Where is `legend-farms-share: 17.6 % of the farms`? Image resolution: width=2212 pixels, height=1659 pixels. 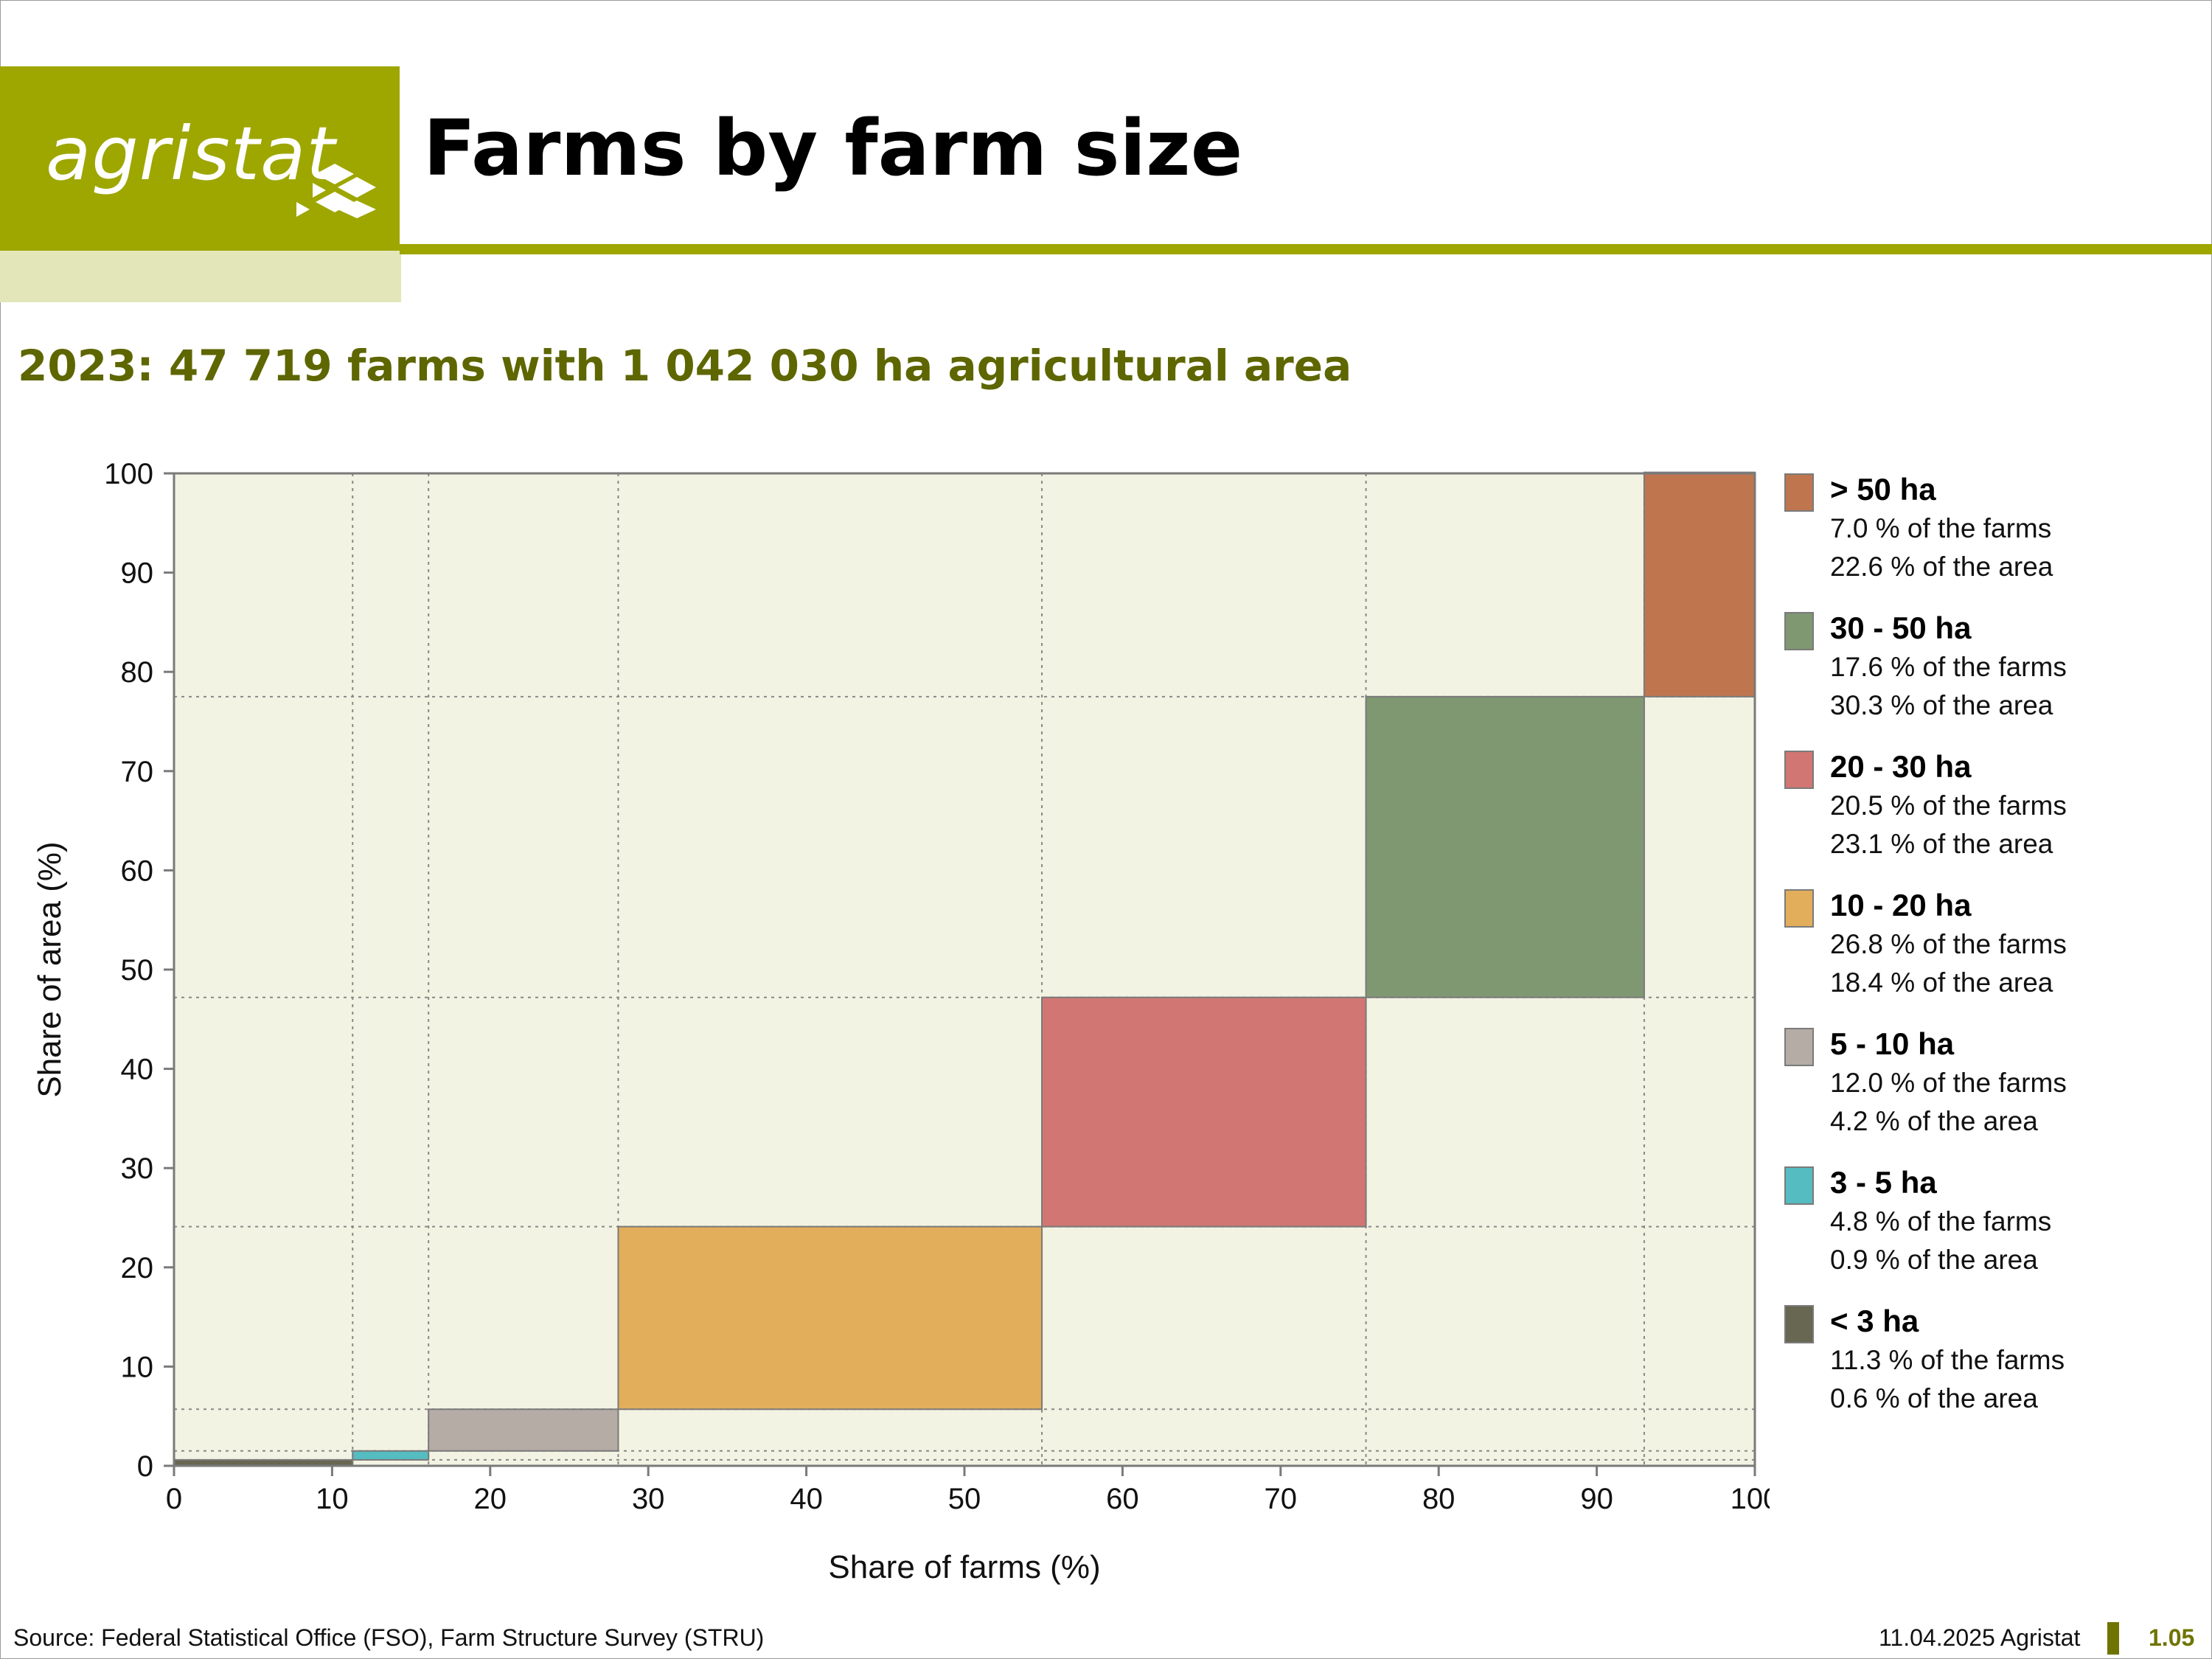
legend-farms-share: 17.6 % of the farms is located at coordinates (1948, 667).